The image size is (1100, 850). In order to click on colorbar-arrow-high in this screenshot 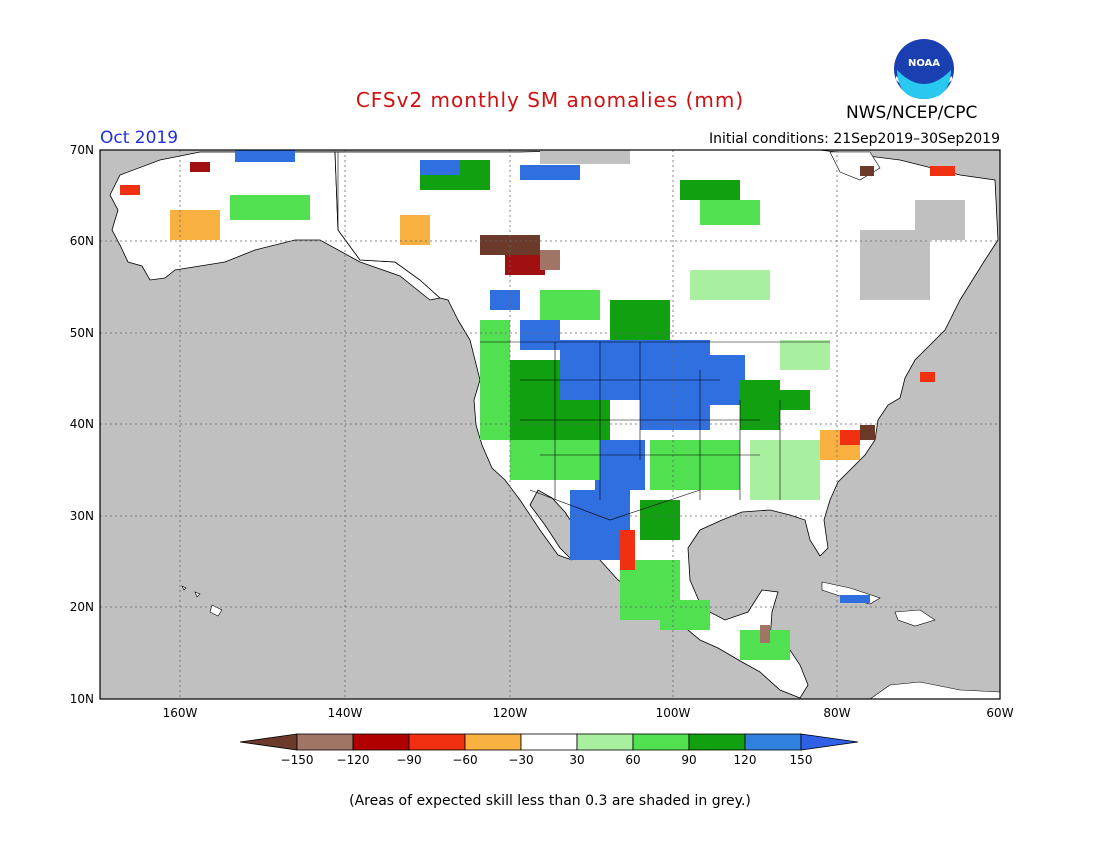, I will do `click(829, 742)`.